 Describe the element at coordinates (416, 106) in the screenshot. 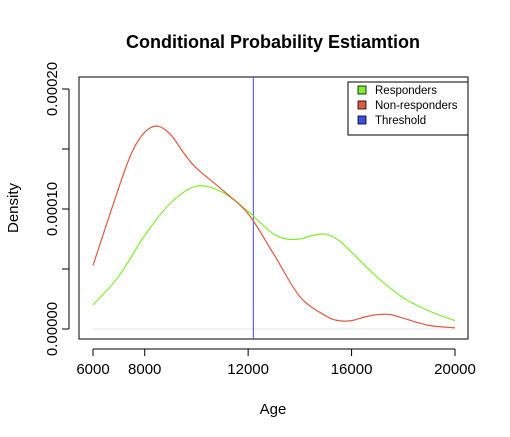

I see `legend-label: Non-responders` at that location.